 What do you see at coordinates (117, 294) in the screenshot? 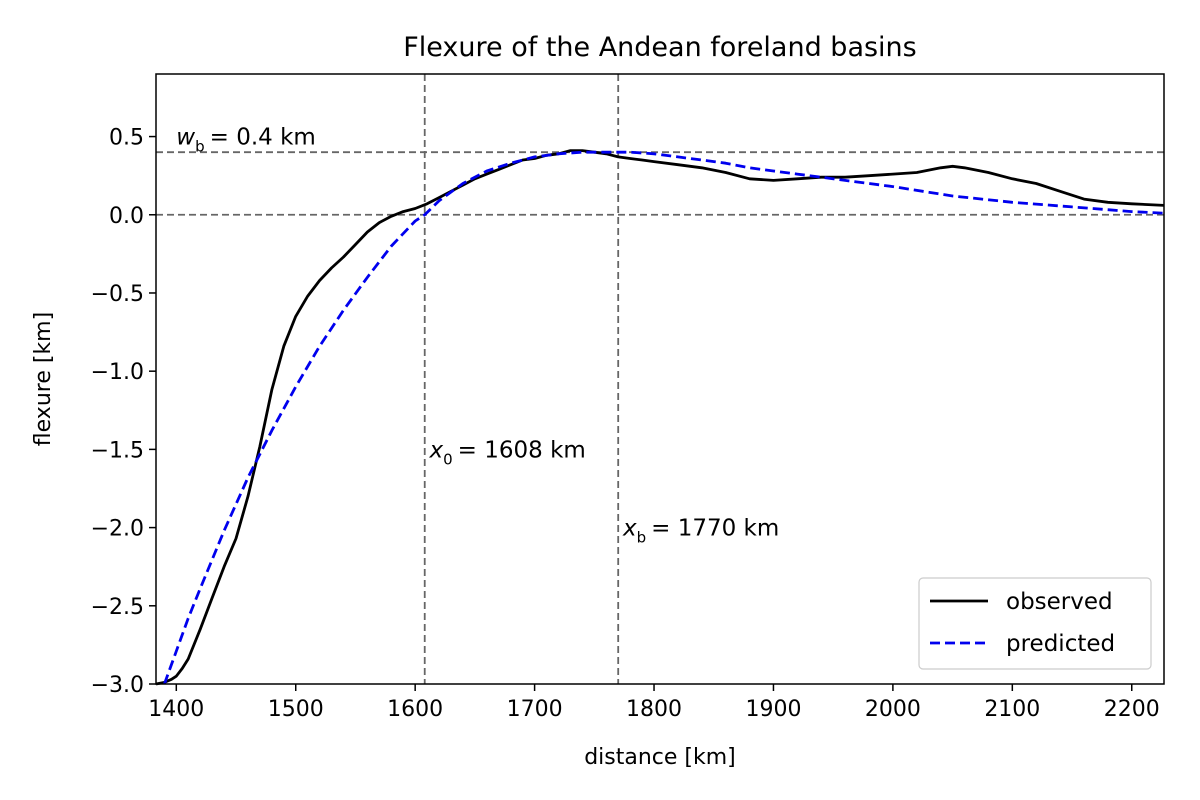
I see `y-tick-label: −0.5` at bounding box center [117, 294].